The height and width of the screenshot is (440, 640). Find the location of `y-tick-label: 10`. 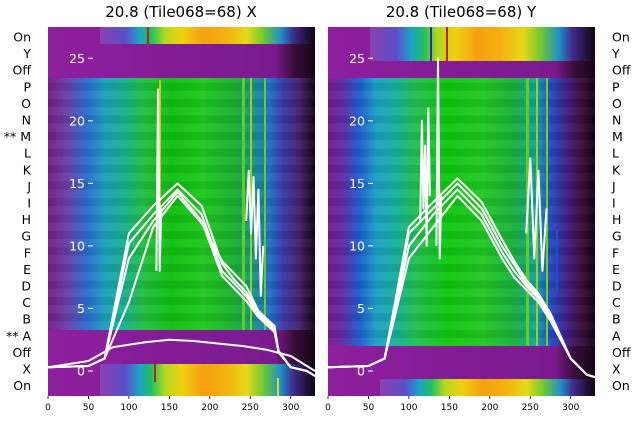

y-tick-label: 10 is located at coordinates (357, 245).